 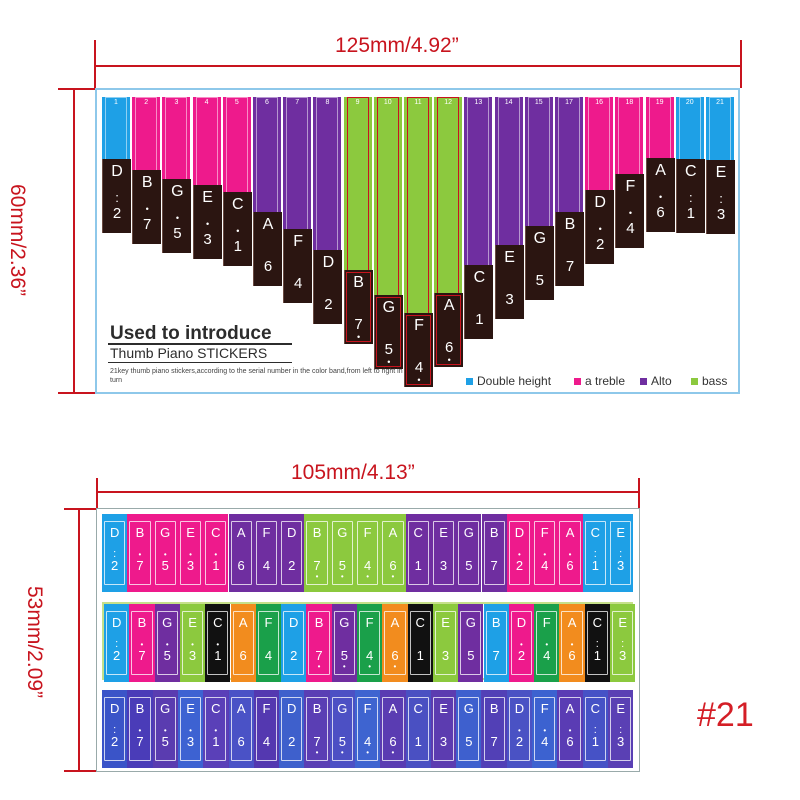 I want to click on sticker-cell: C 1:, so click(x=595, y=553).